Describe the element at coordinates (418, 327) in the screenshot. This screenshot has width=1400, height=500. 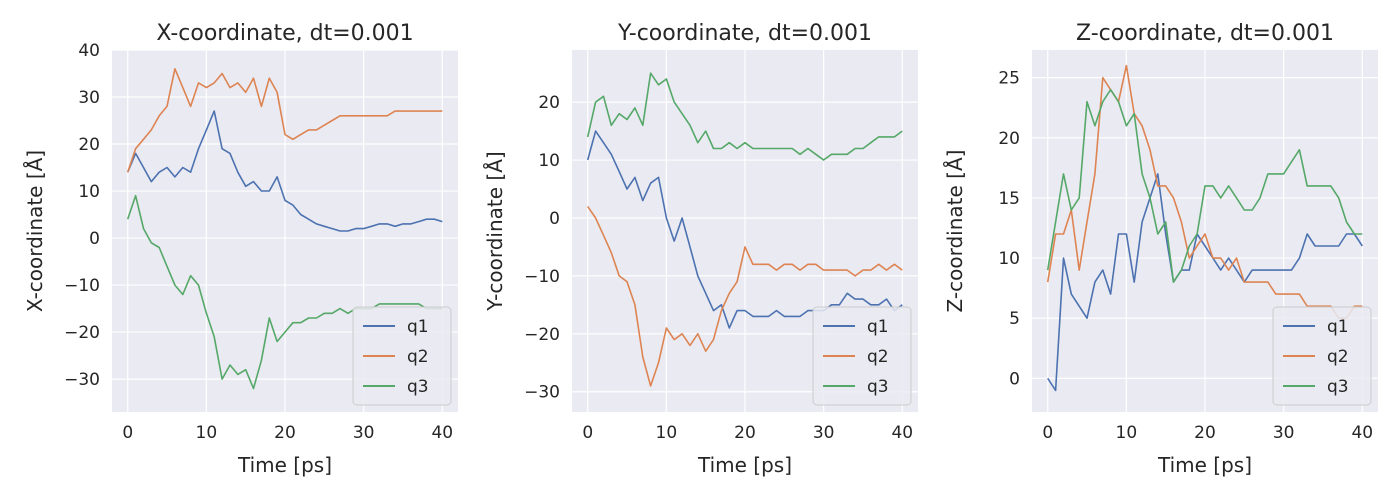
I see `x-legend-label-q1: q1` at that location.